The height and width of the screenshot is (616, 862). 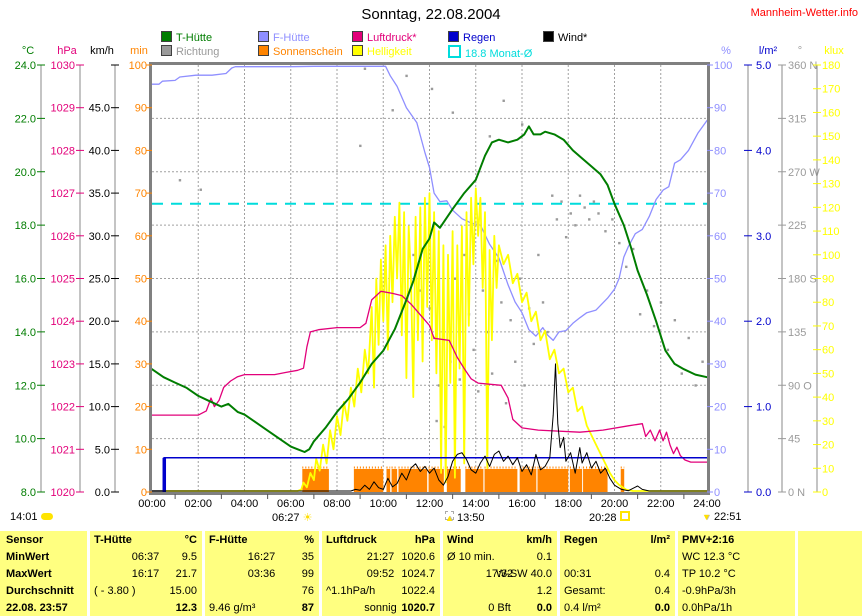 What do you see at coordinates (99, 280) in the screenshot?
I see `axis-tick-label: 25.0` at bounding box center [99, 280].